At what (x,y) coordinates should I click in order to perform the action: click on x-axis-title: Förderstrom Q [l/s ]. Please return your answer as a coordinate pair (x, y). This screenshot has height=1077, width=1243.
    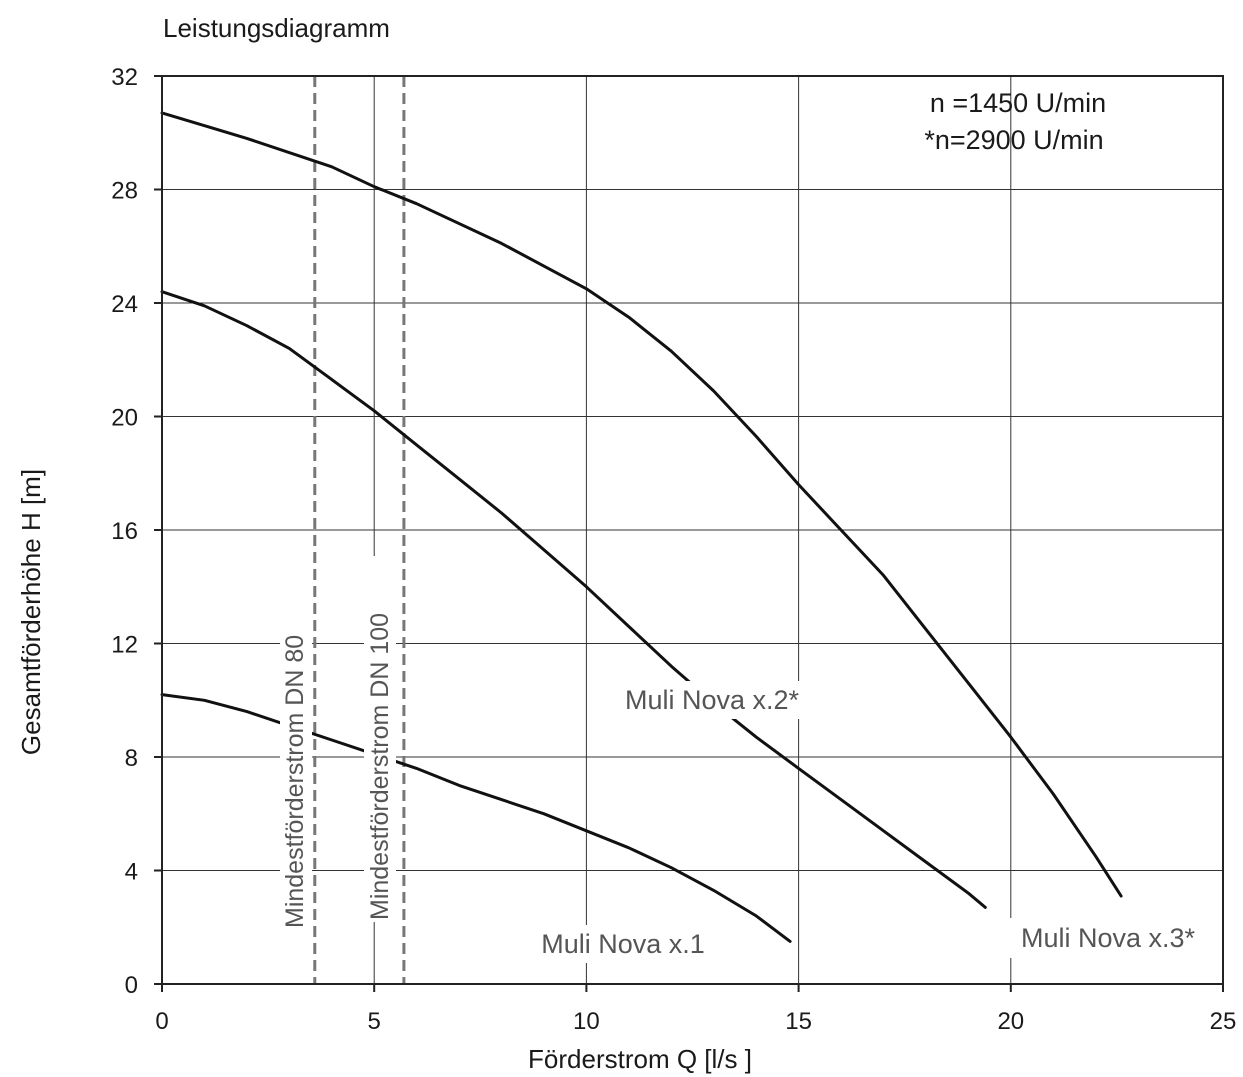
    Looking at the image, I should click on (640, 1059).